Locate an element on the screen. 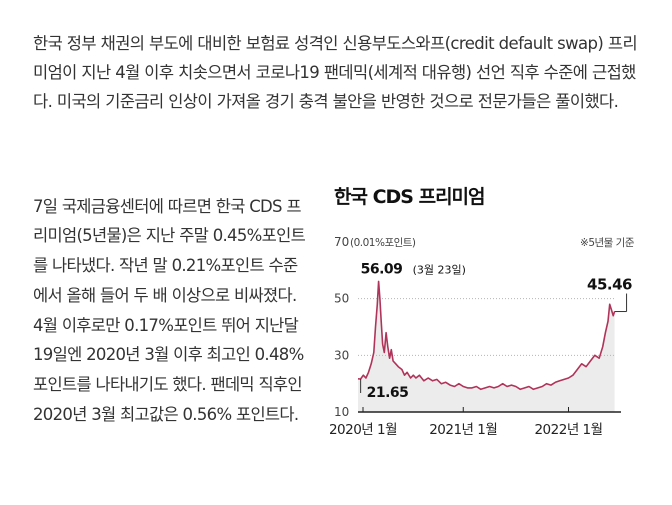 This screenshot has width=672, height=505. x-tick-label: 2020년 1월 is located at coordinates (363, 430).